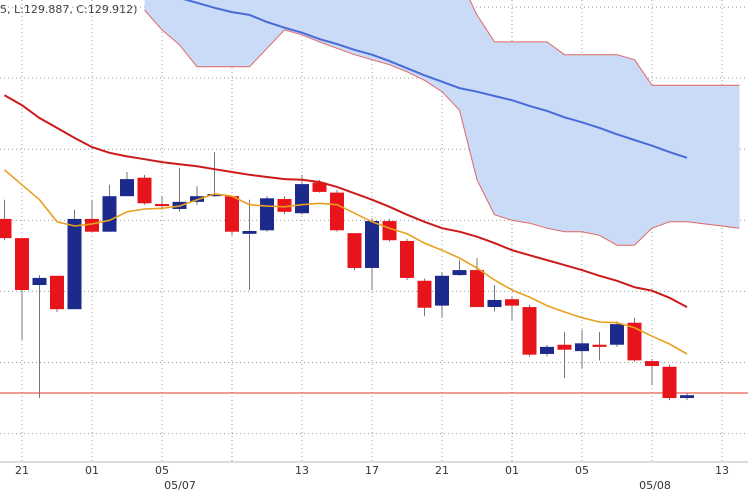  What do you see at coordinates (372, 470) in the screenshot?
I see `x-tick-label: 17` at bounding box center [372, 470].